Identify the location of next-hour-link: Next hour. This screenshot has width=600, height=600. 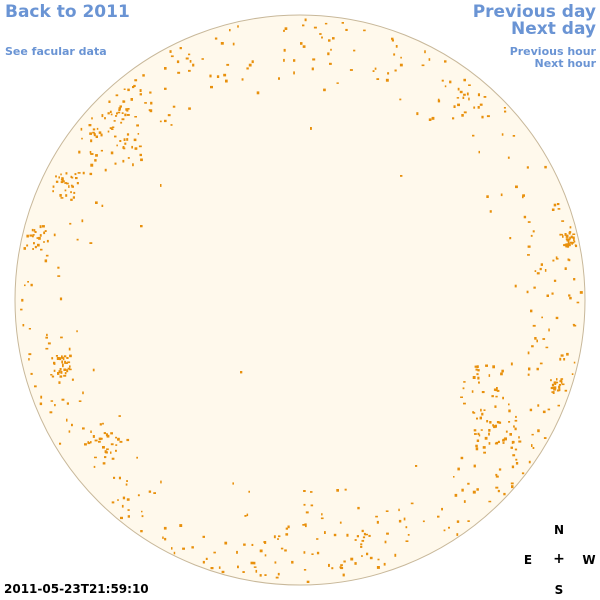
(565, 63).